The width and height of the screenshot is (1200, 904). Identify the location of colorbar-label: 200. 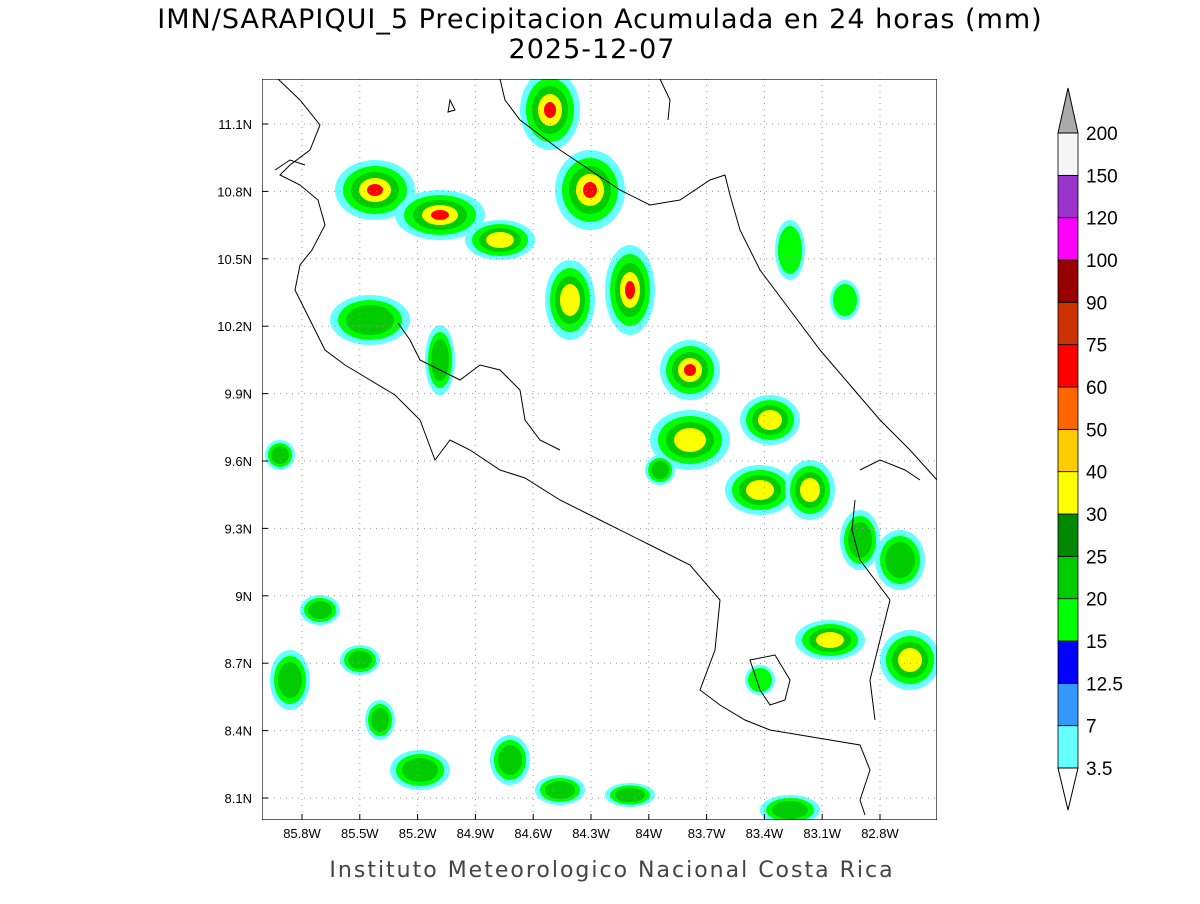
(1102, 134).